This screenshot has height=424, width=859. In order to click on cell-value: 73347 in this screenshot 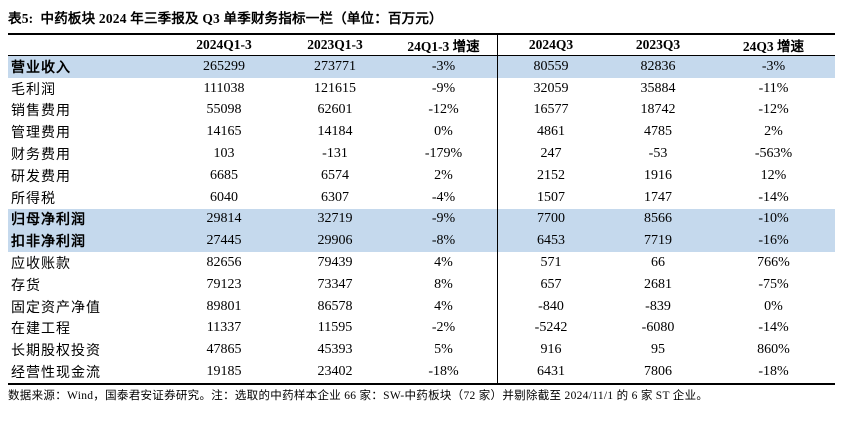, I will do `click(335, 284)`.